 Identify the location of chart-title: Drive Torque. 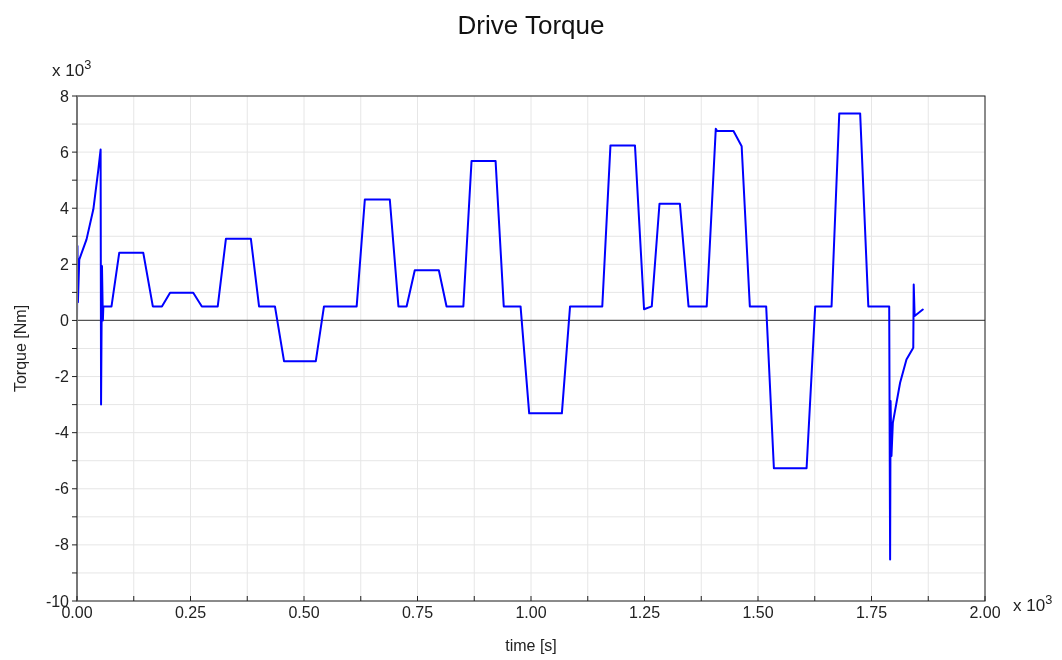
(531, 25).